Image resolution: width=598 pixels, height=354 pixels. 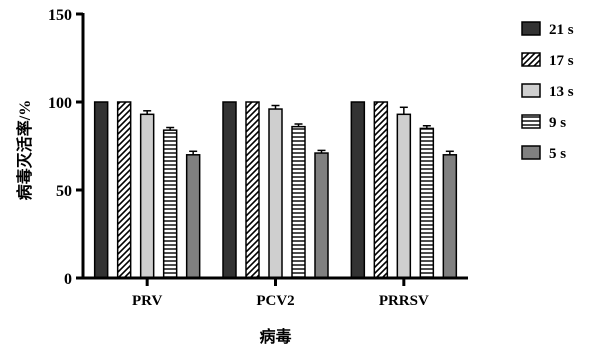 What do you see at coordinates (543, 153) in the screenshot?
I see `legend-item: 5 s` at bounding box center [543, 153].